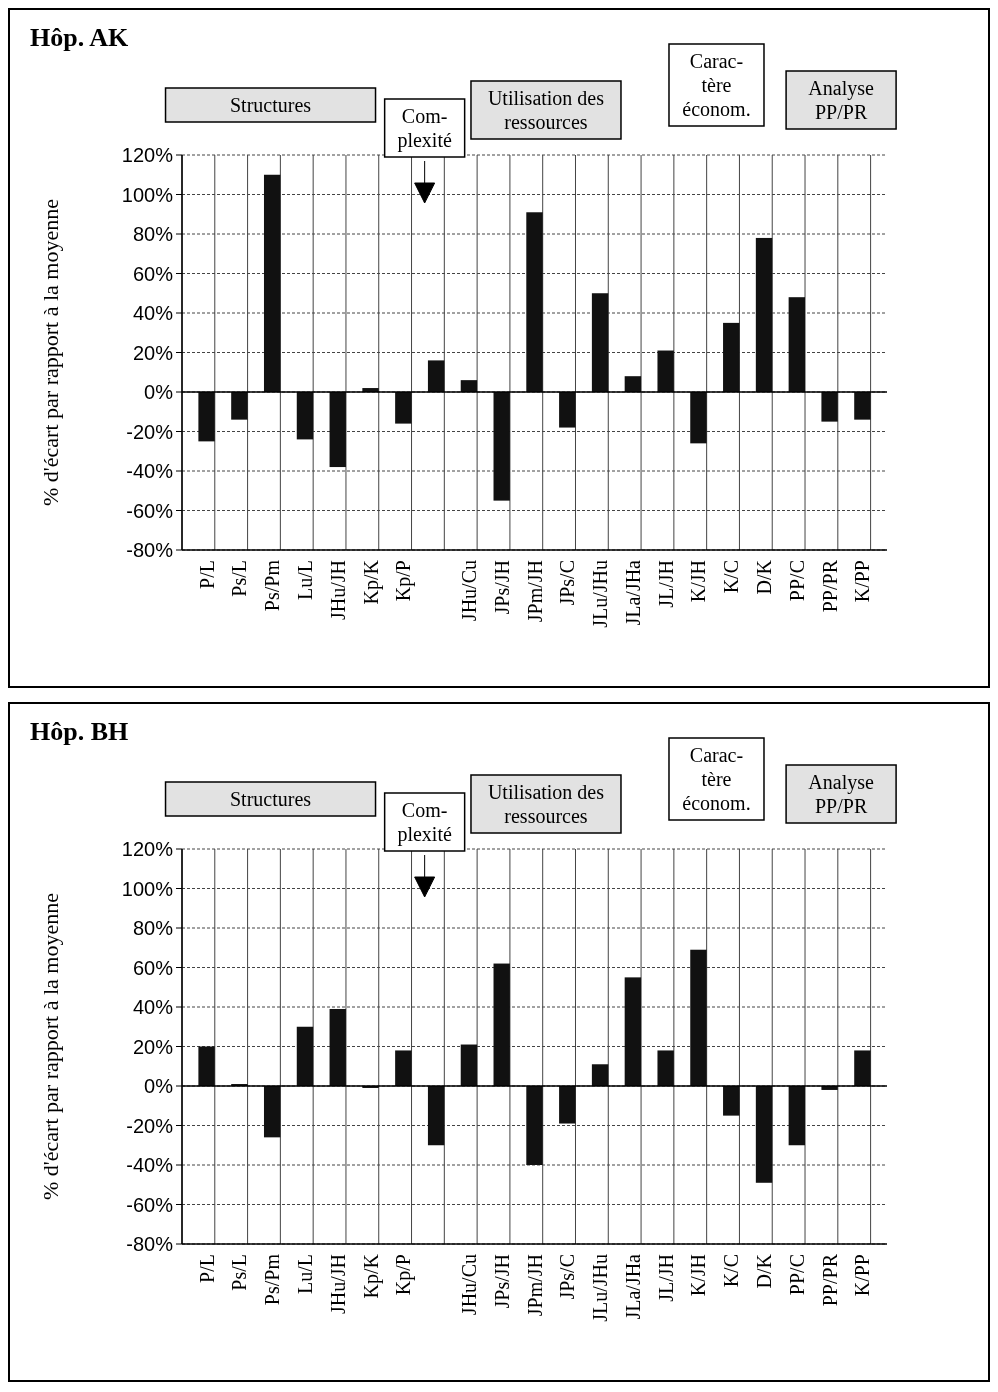  Describe the element at coordinates (79, 731) in the screenshot. I see `chart-title: Hôp. BH` at that location.